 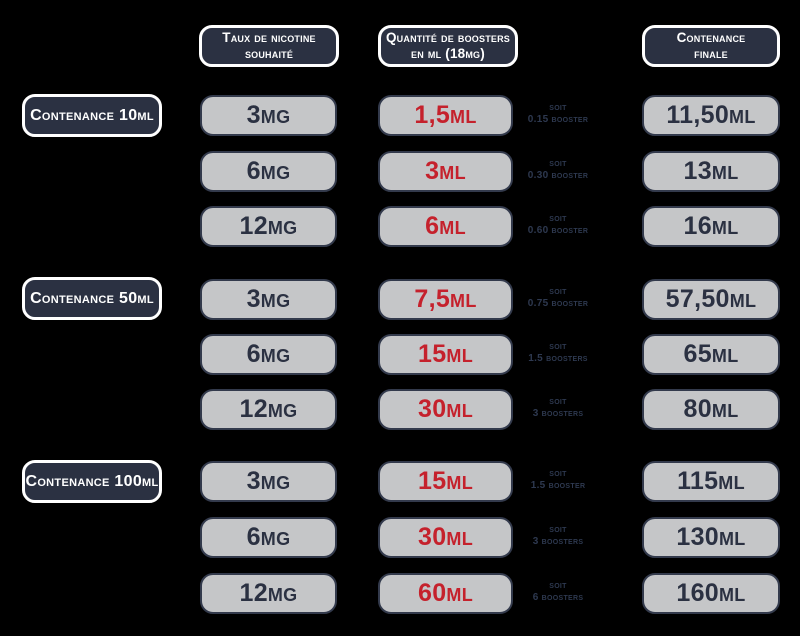 I want to click on final-cell: 11,50ml, so click(x=711, y=115).